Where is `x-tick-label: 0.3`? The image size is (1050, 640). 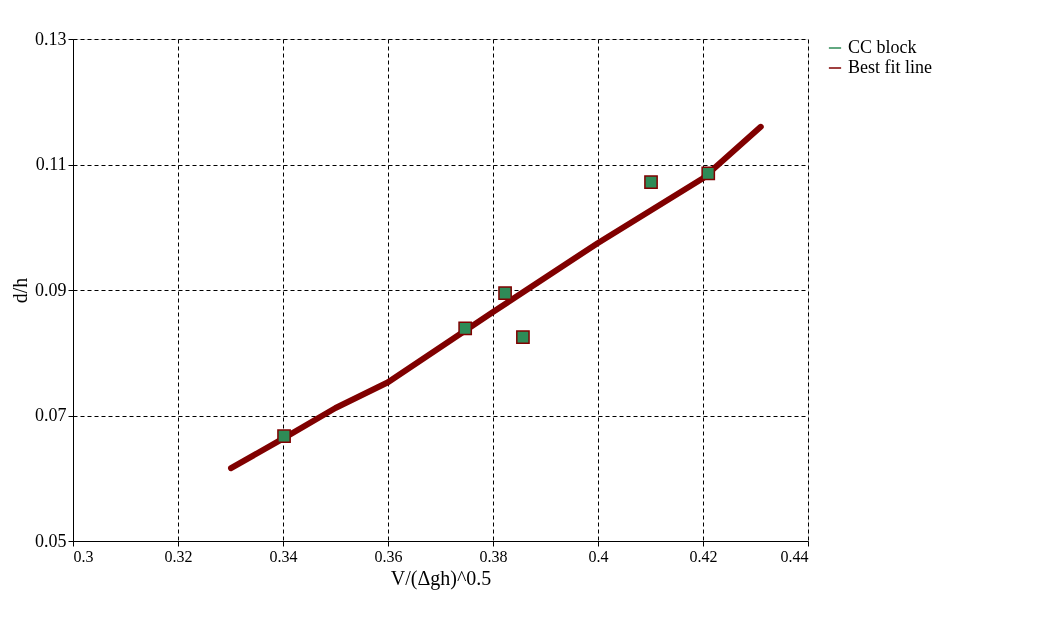 x-tick-label: 0.3 is located at coordinates (83, 556).